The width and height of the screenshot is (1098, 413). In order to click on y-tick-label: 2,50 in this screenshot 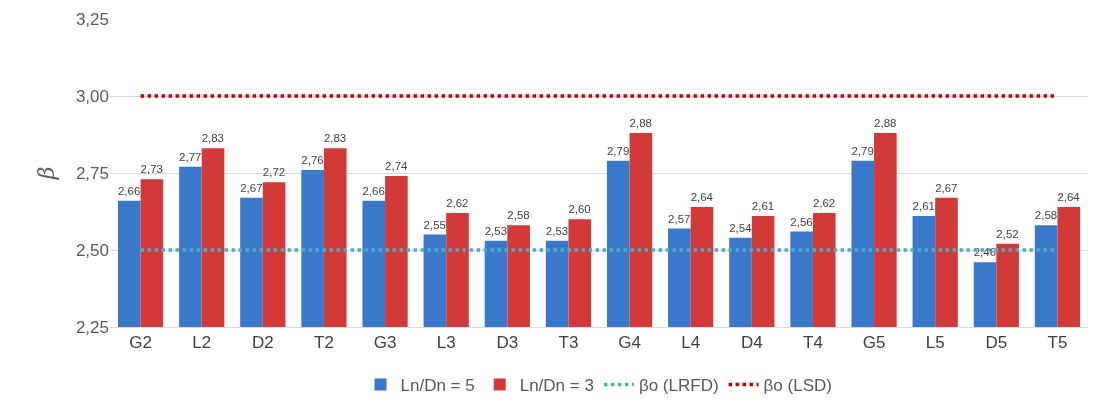, I will do `click(92, 250)`.